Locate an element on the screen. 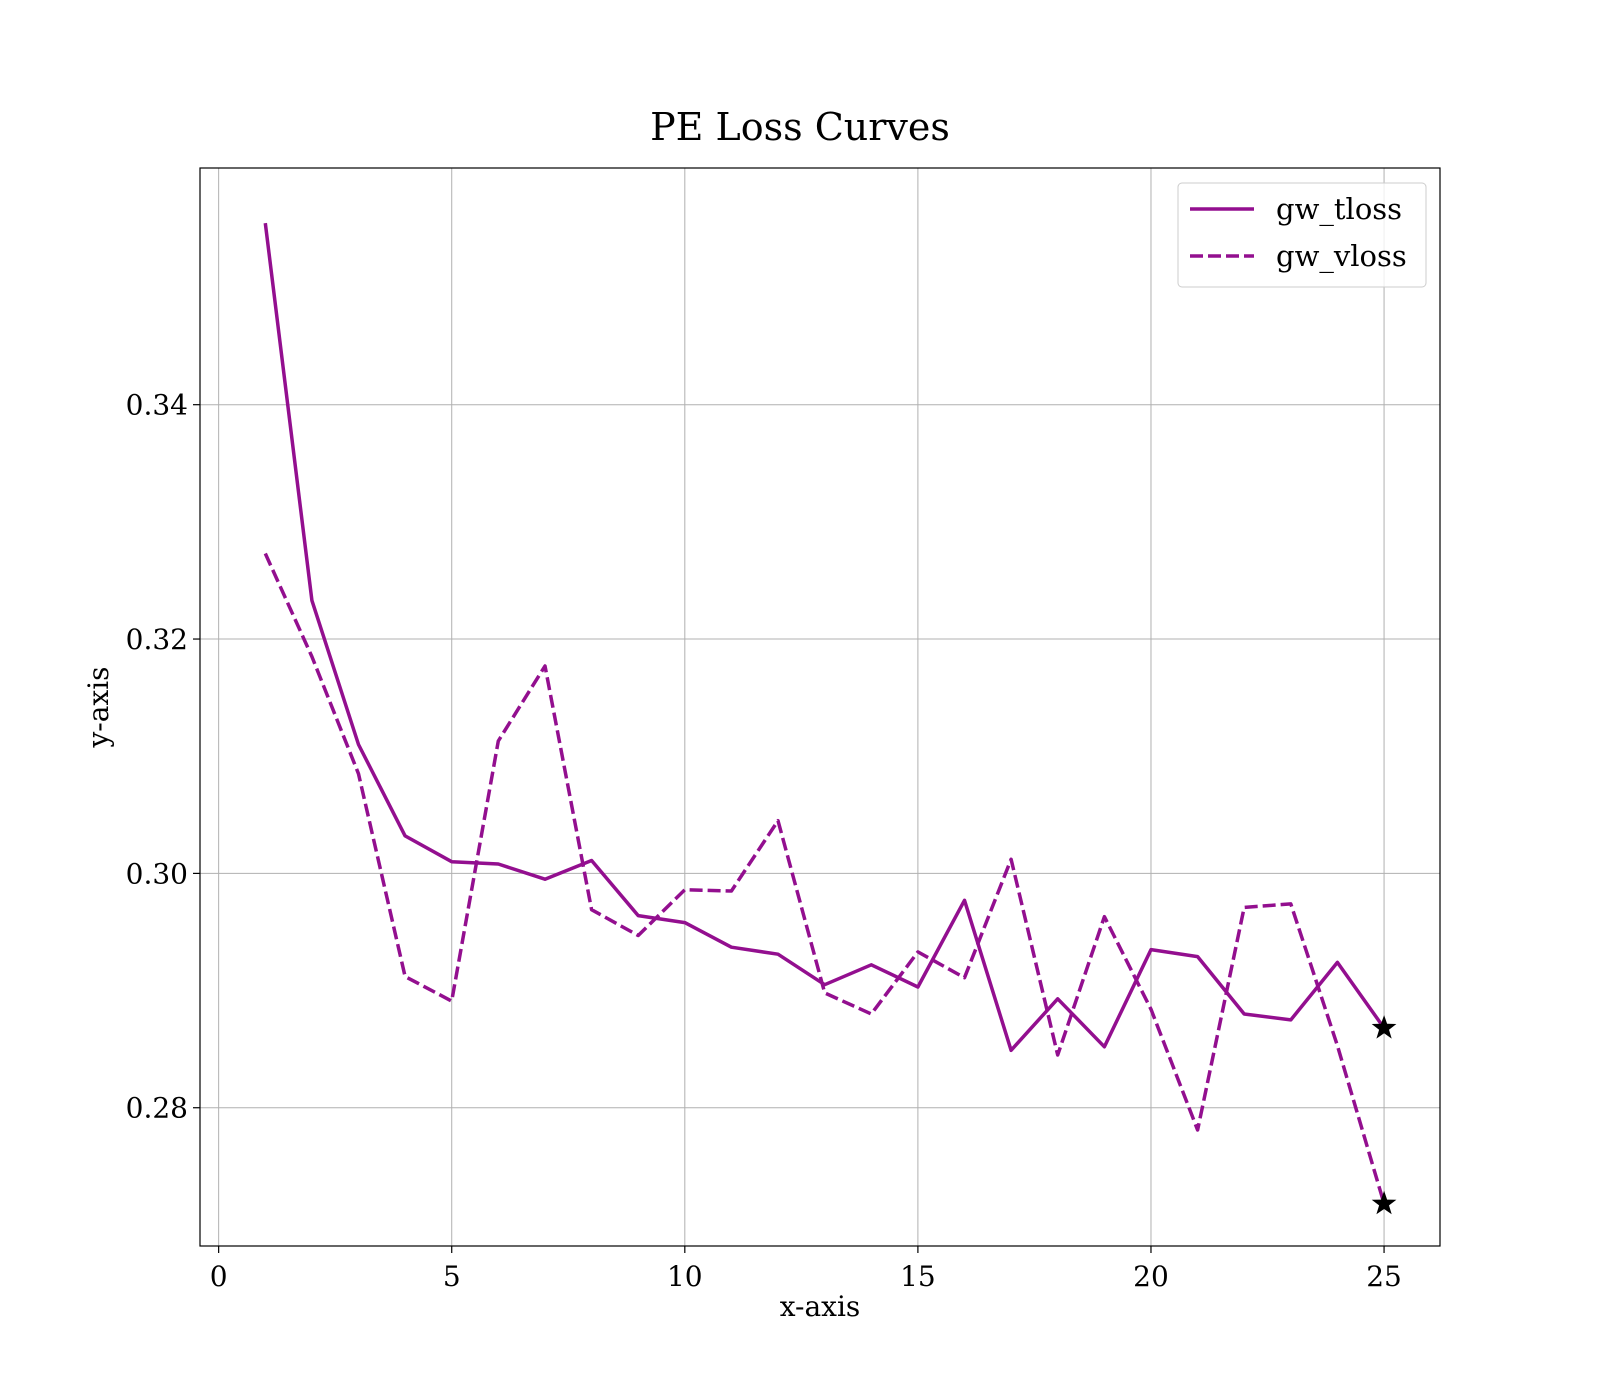 The image size is (1600, 1400). end-markers is located at coordinates (1384, 1115).